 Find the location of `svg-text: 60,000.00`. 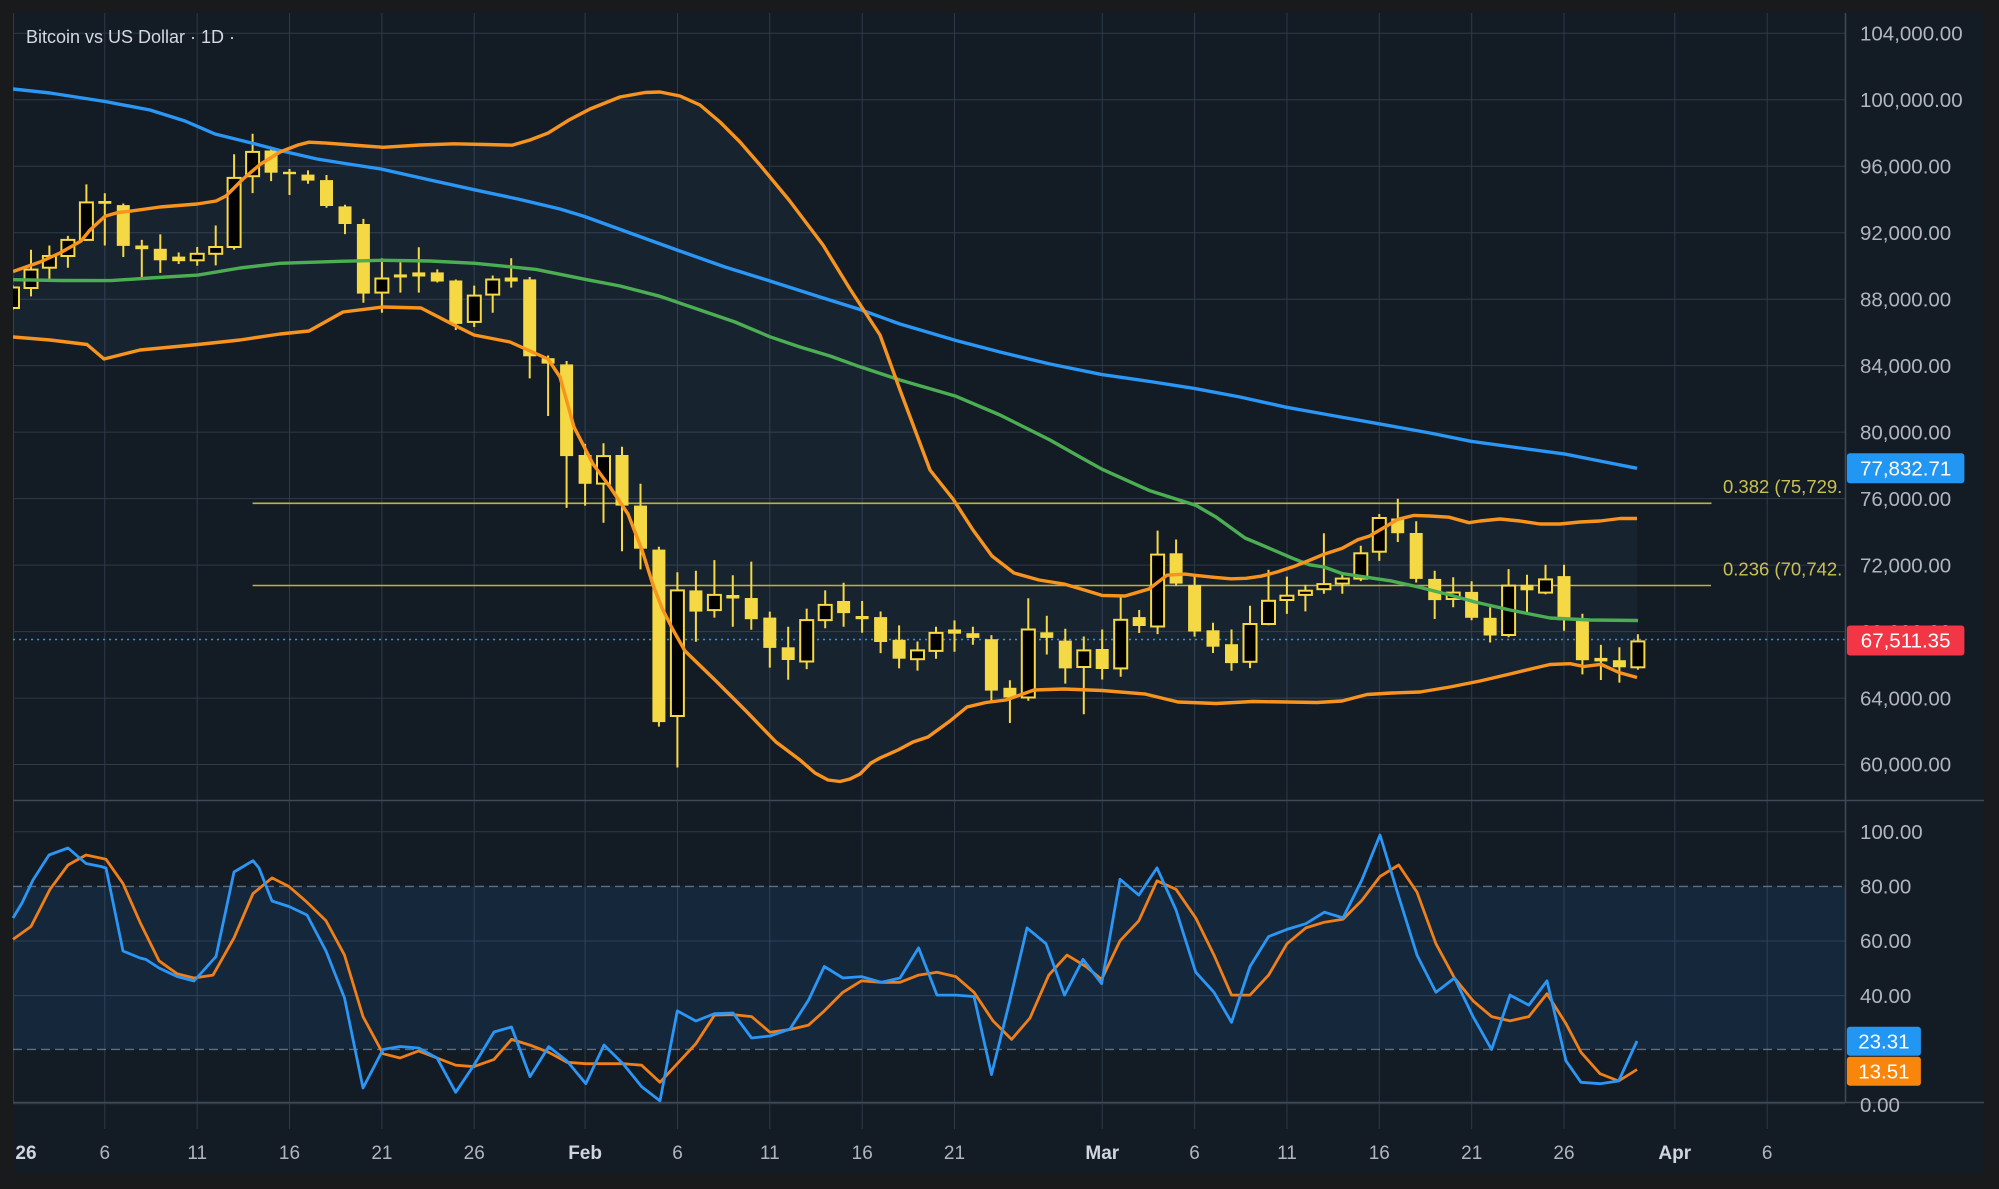

svg-text: 60,000.00 is located at coordinates (1905, 765).